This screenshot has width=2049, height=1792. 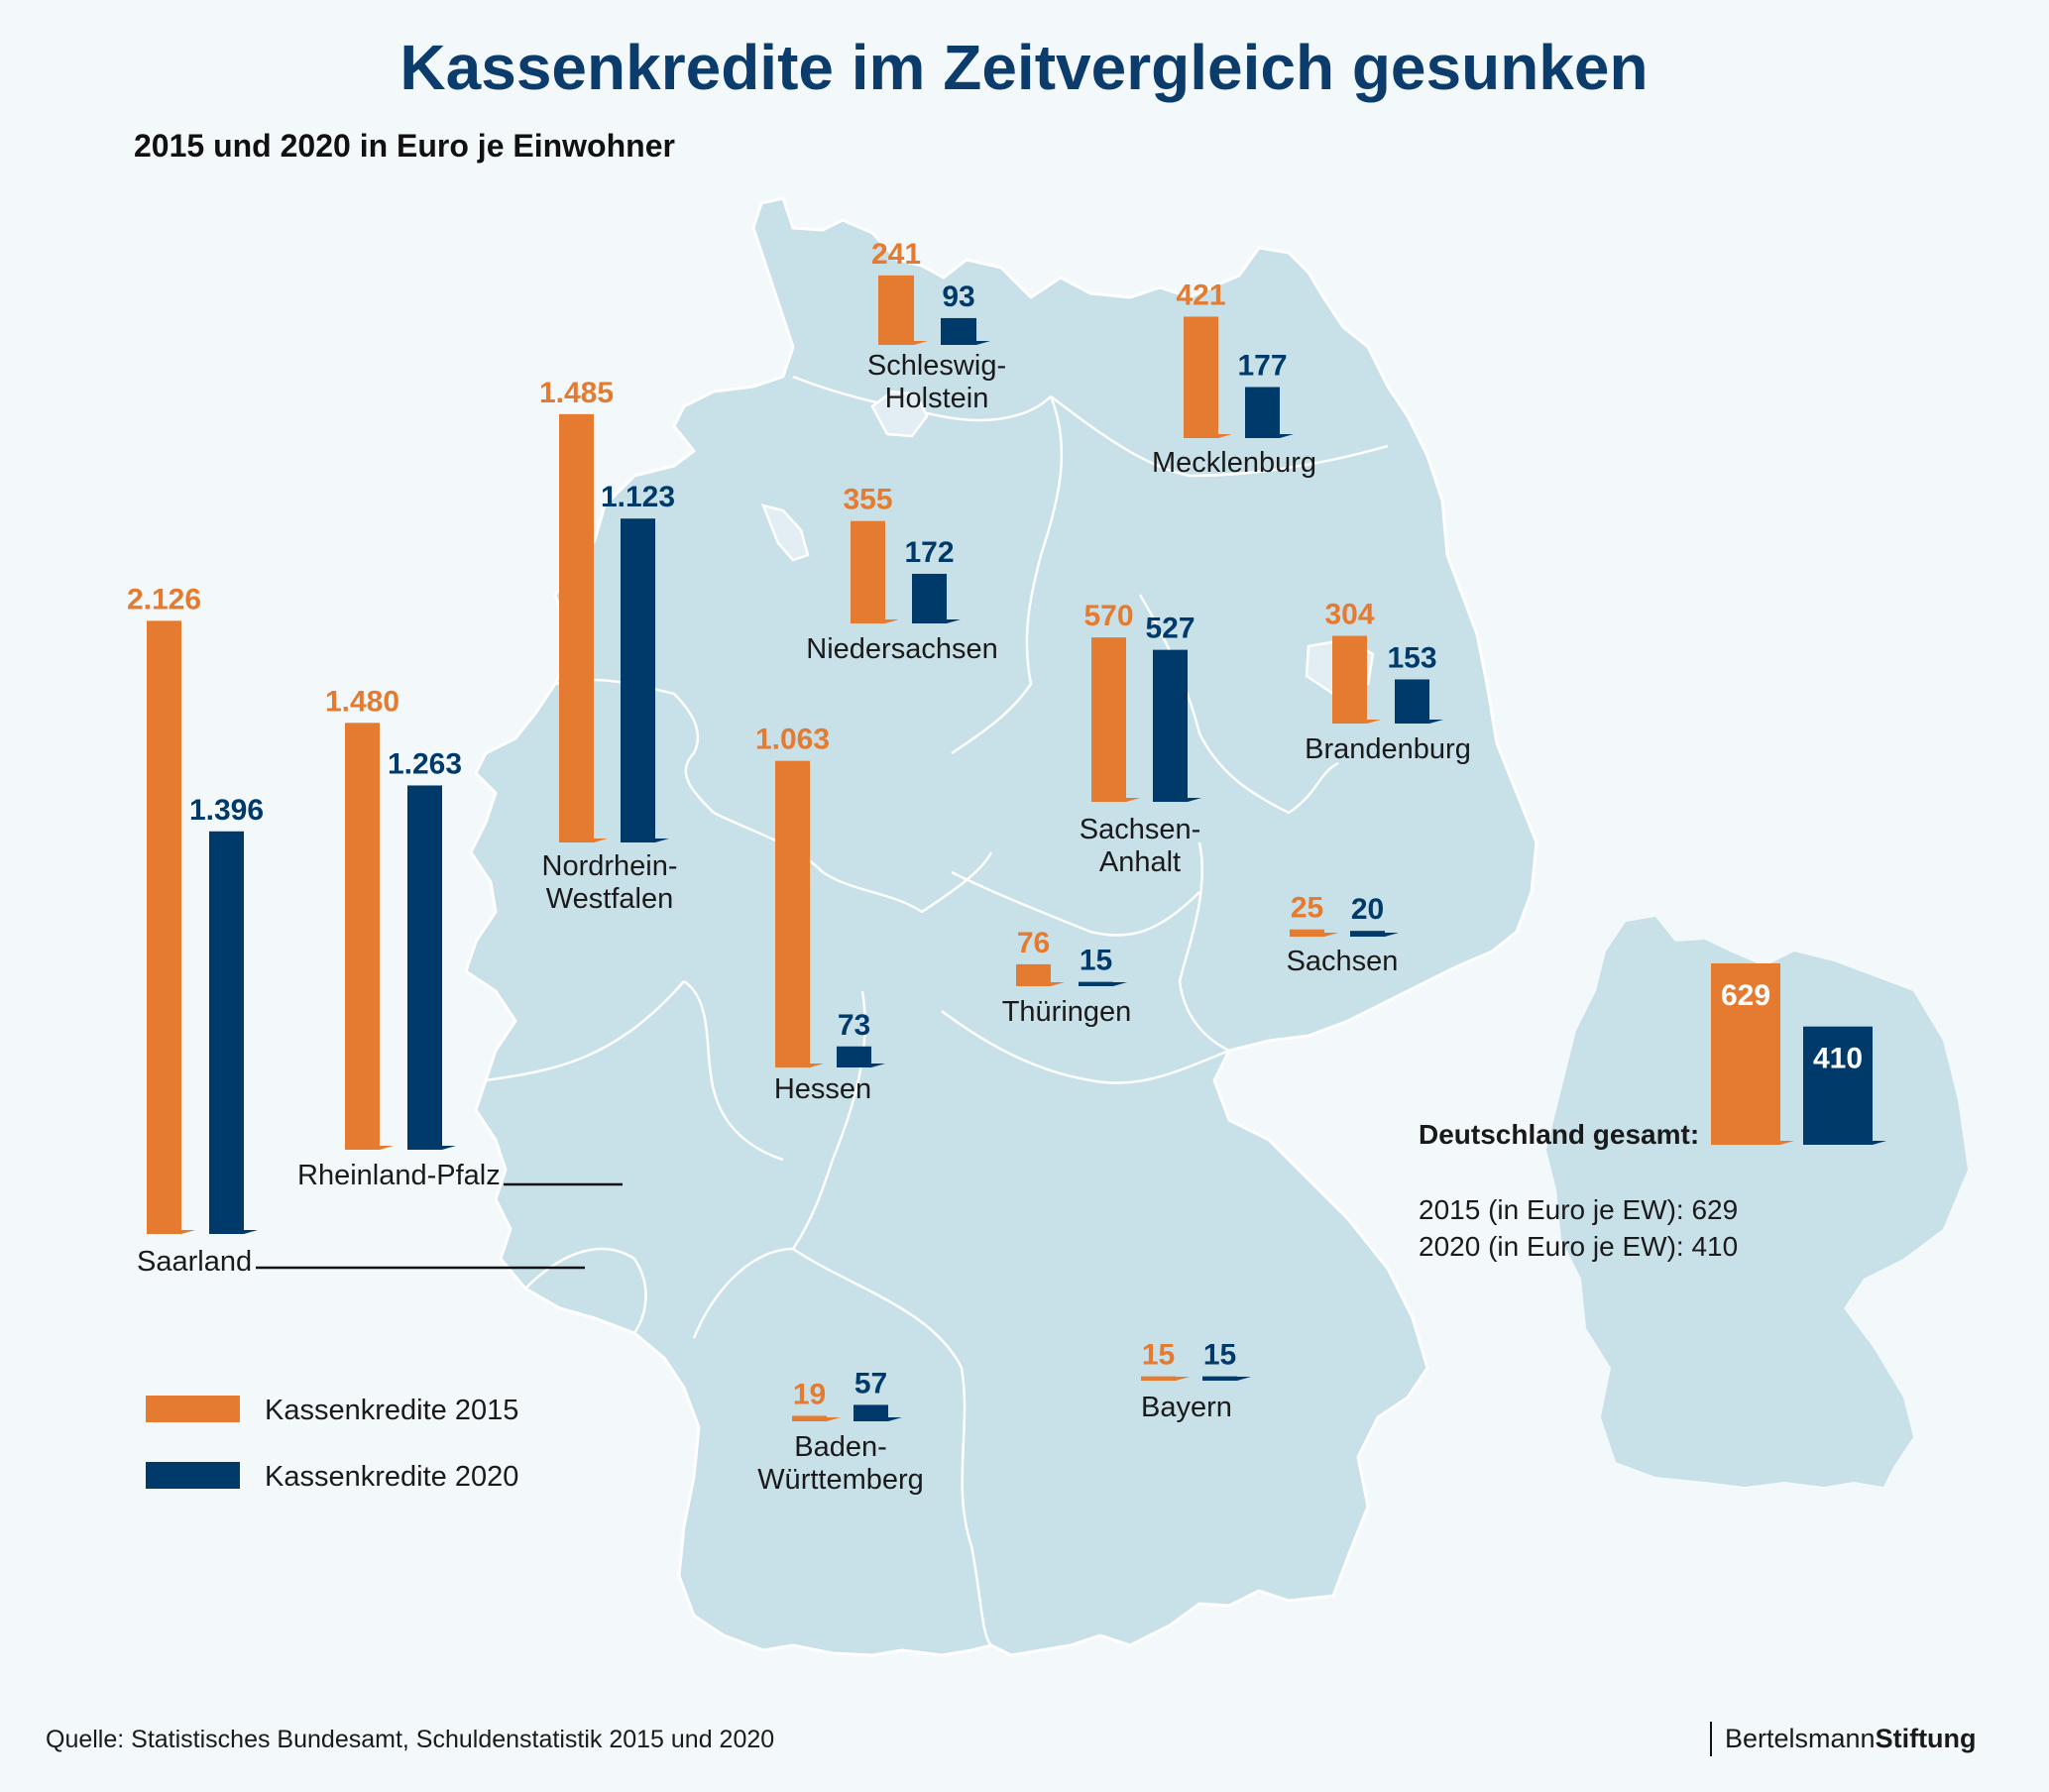 What do you see at coordinates (576, 627) in the screenshot?
I see `bar-2015-nordrhein-westfalen` at bounding box center [576, 627].